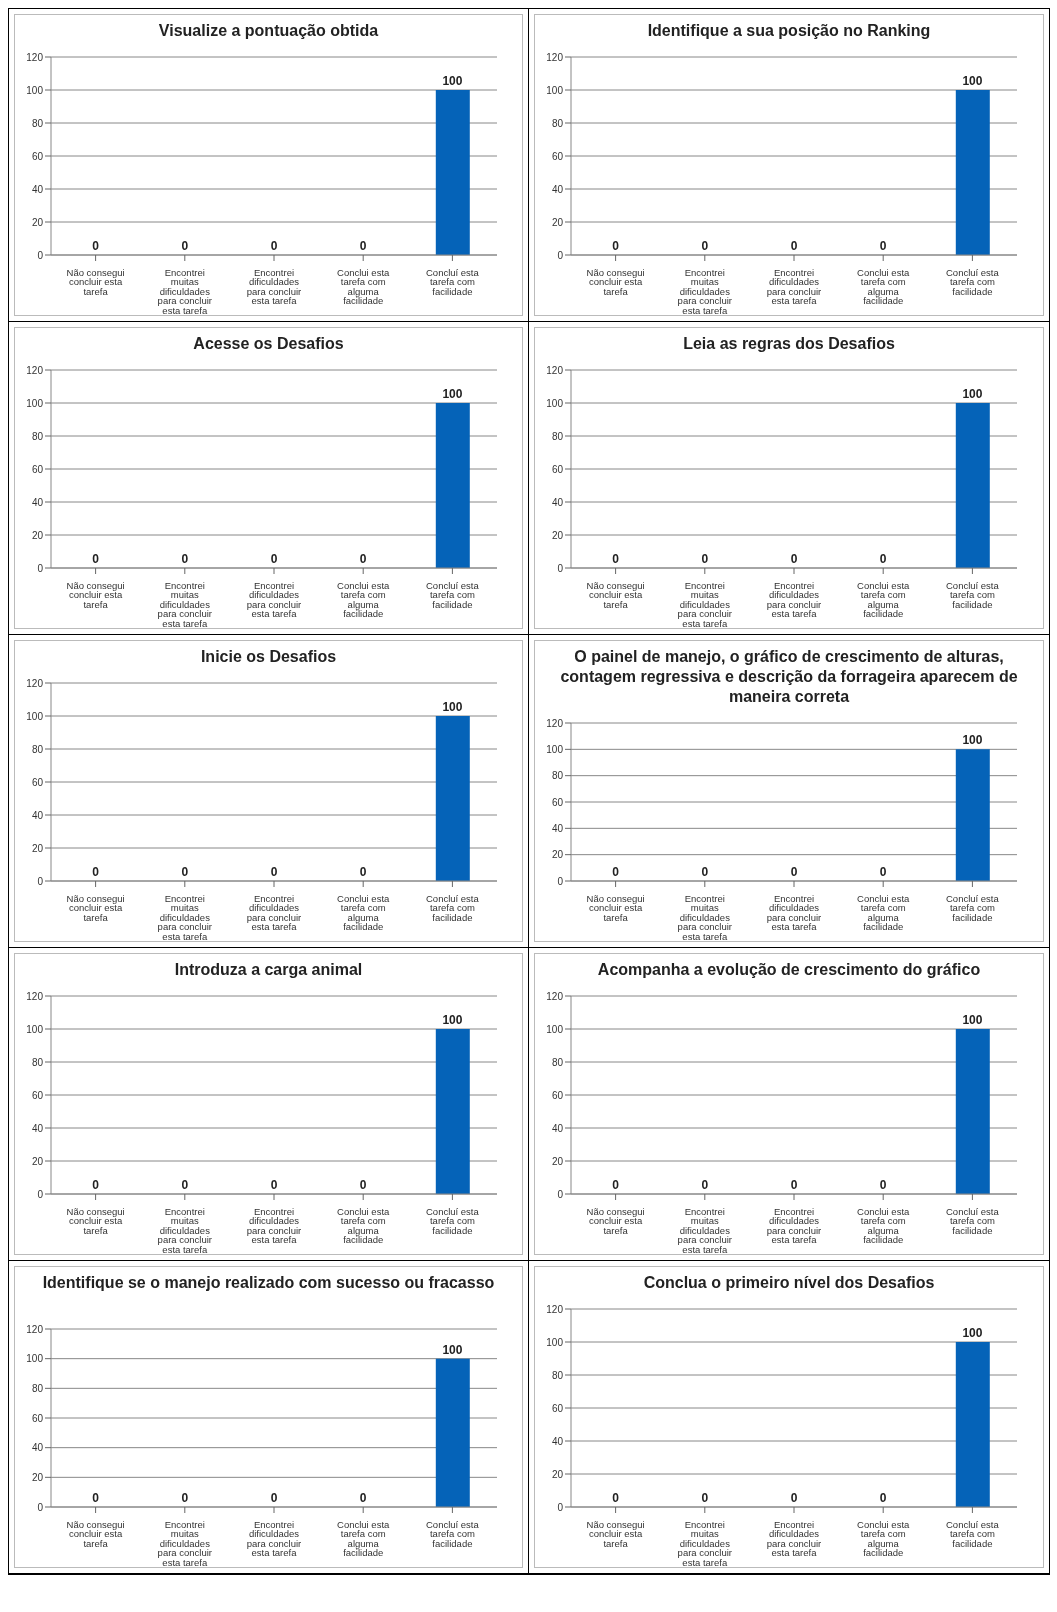 The width and height of the screenshot is (1057, 1612). What do you see at coordinates (789, 970) in the screenshot?
I see `chart-title: Acompanha a evolução de crescimento do gráfico` at bounding box center [789, 970].